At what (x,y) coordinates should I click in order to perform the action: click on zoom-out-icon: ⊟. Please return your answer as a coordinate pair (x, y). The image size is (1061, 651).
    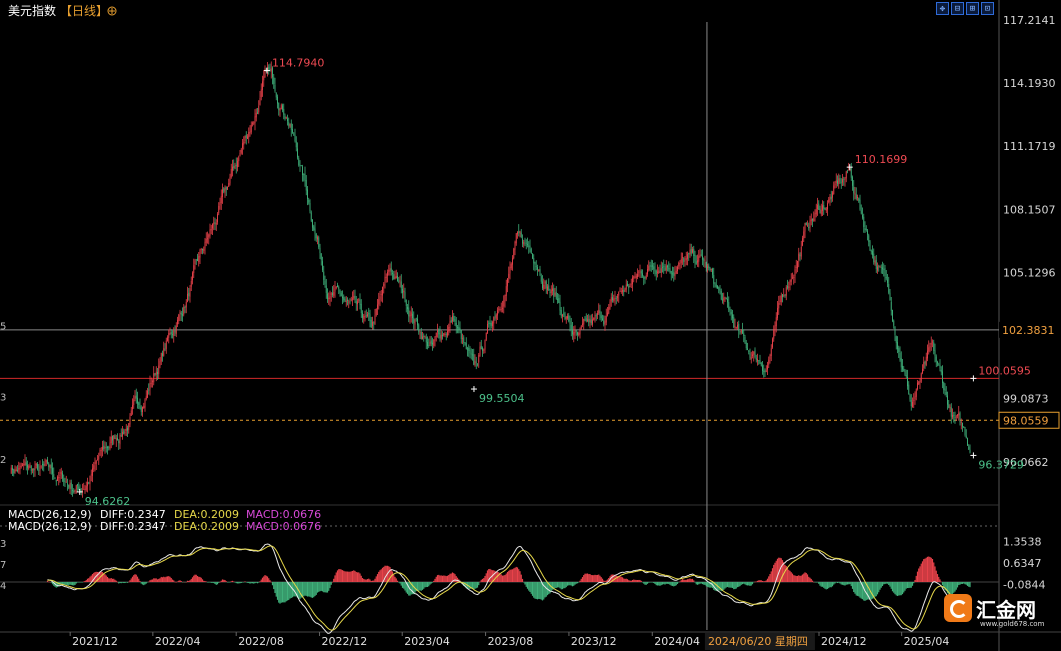
    Looking at the image, I should click on (957, 8).